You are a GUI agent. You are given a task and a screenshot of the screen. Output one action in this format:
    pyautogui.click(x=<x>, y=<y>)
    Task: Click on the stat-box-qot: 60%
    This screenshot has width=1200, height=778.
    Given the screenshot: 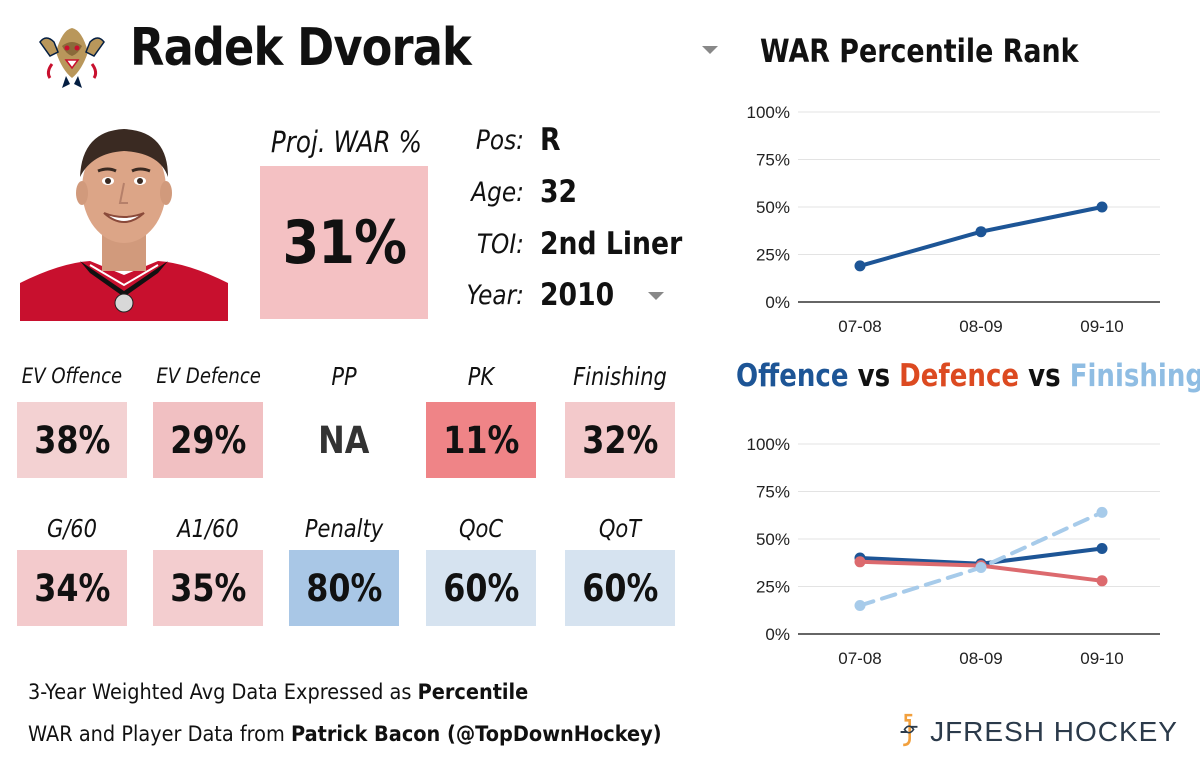 What is the action you would take?
    pyautogui.click(x=620, y=588)
    